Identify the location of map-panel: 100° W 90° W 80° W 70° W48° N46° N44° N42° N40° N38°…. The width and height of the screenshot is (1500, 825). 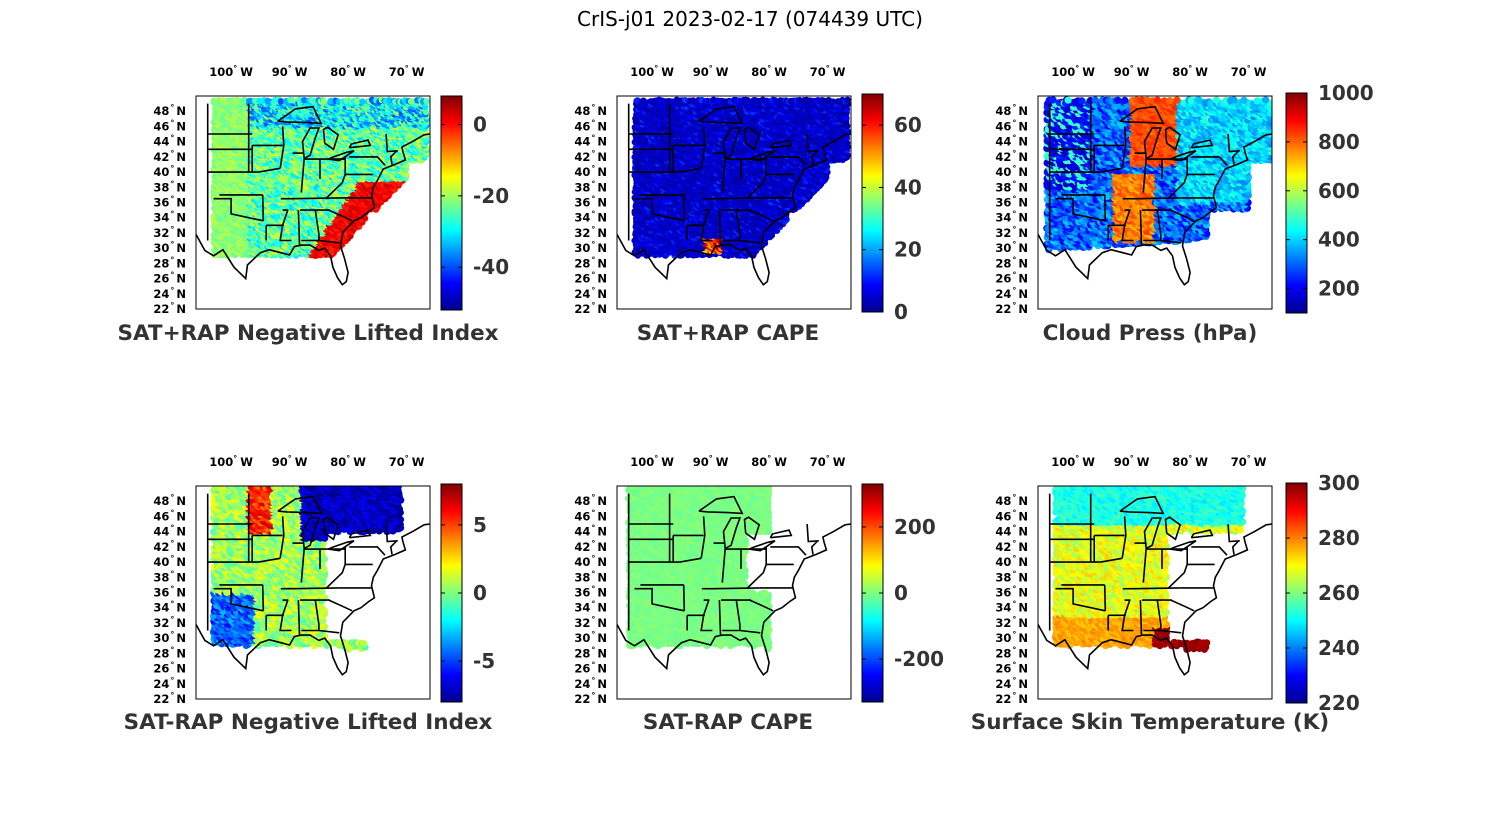
(313, 205).